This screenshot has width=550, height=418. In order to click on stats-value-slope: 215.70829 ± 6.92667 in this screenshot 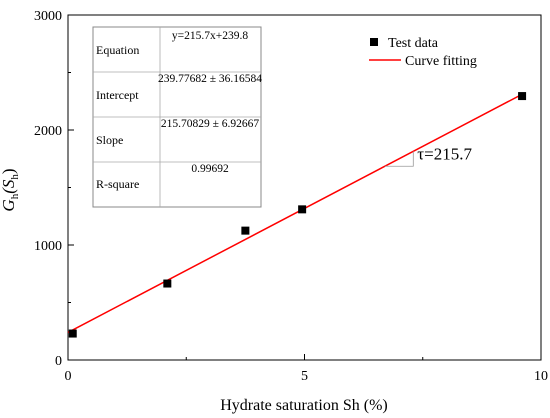, I will do `click(210, 124)`.